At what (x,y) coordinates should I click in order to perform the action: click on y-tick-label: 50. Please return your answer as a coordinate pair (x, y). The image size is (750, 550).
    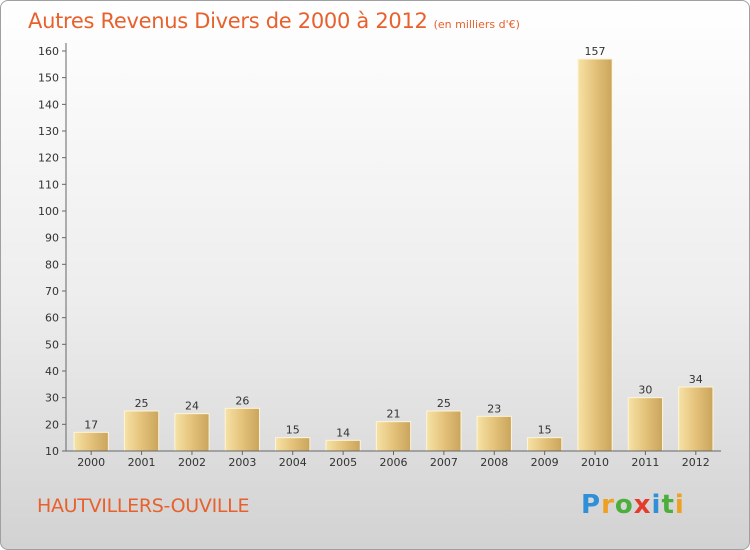
    Looking at the image, I should click on (52, 344).